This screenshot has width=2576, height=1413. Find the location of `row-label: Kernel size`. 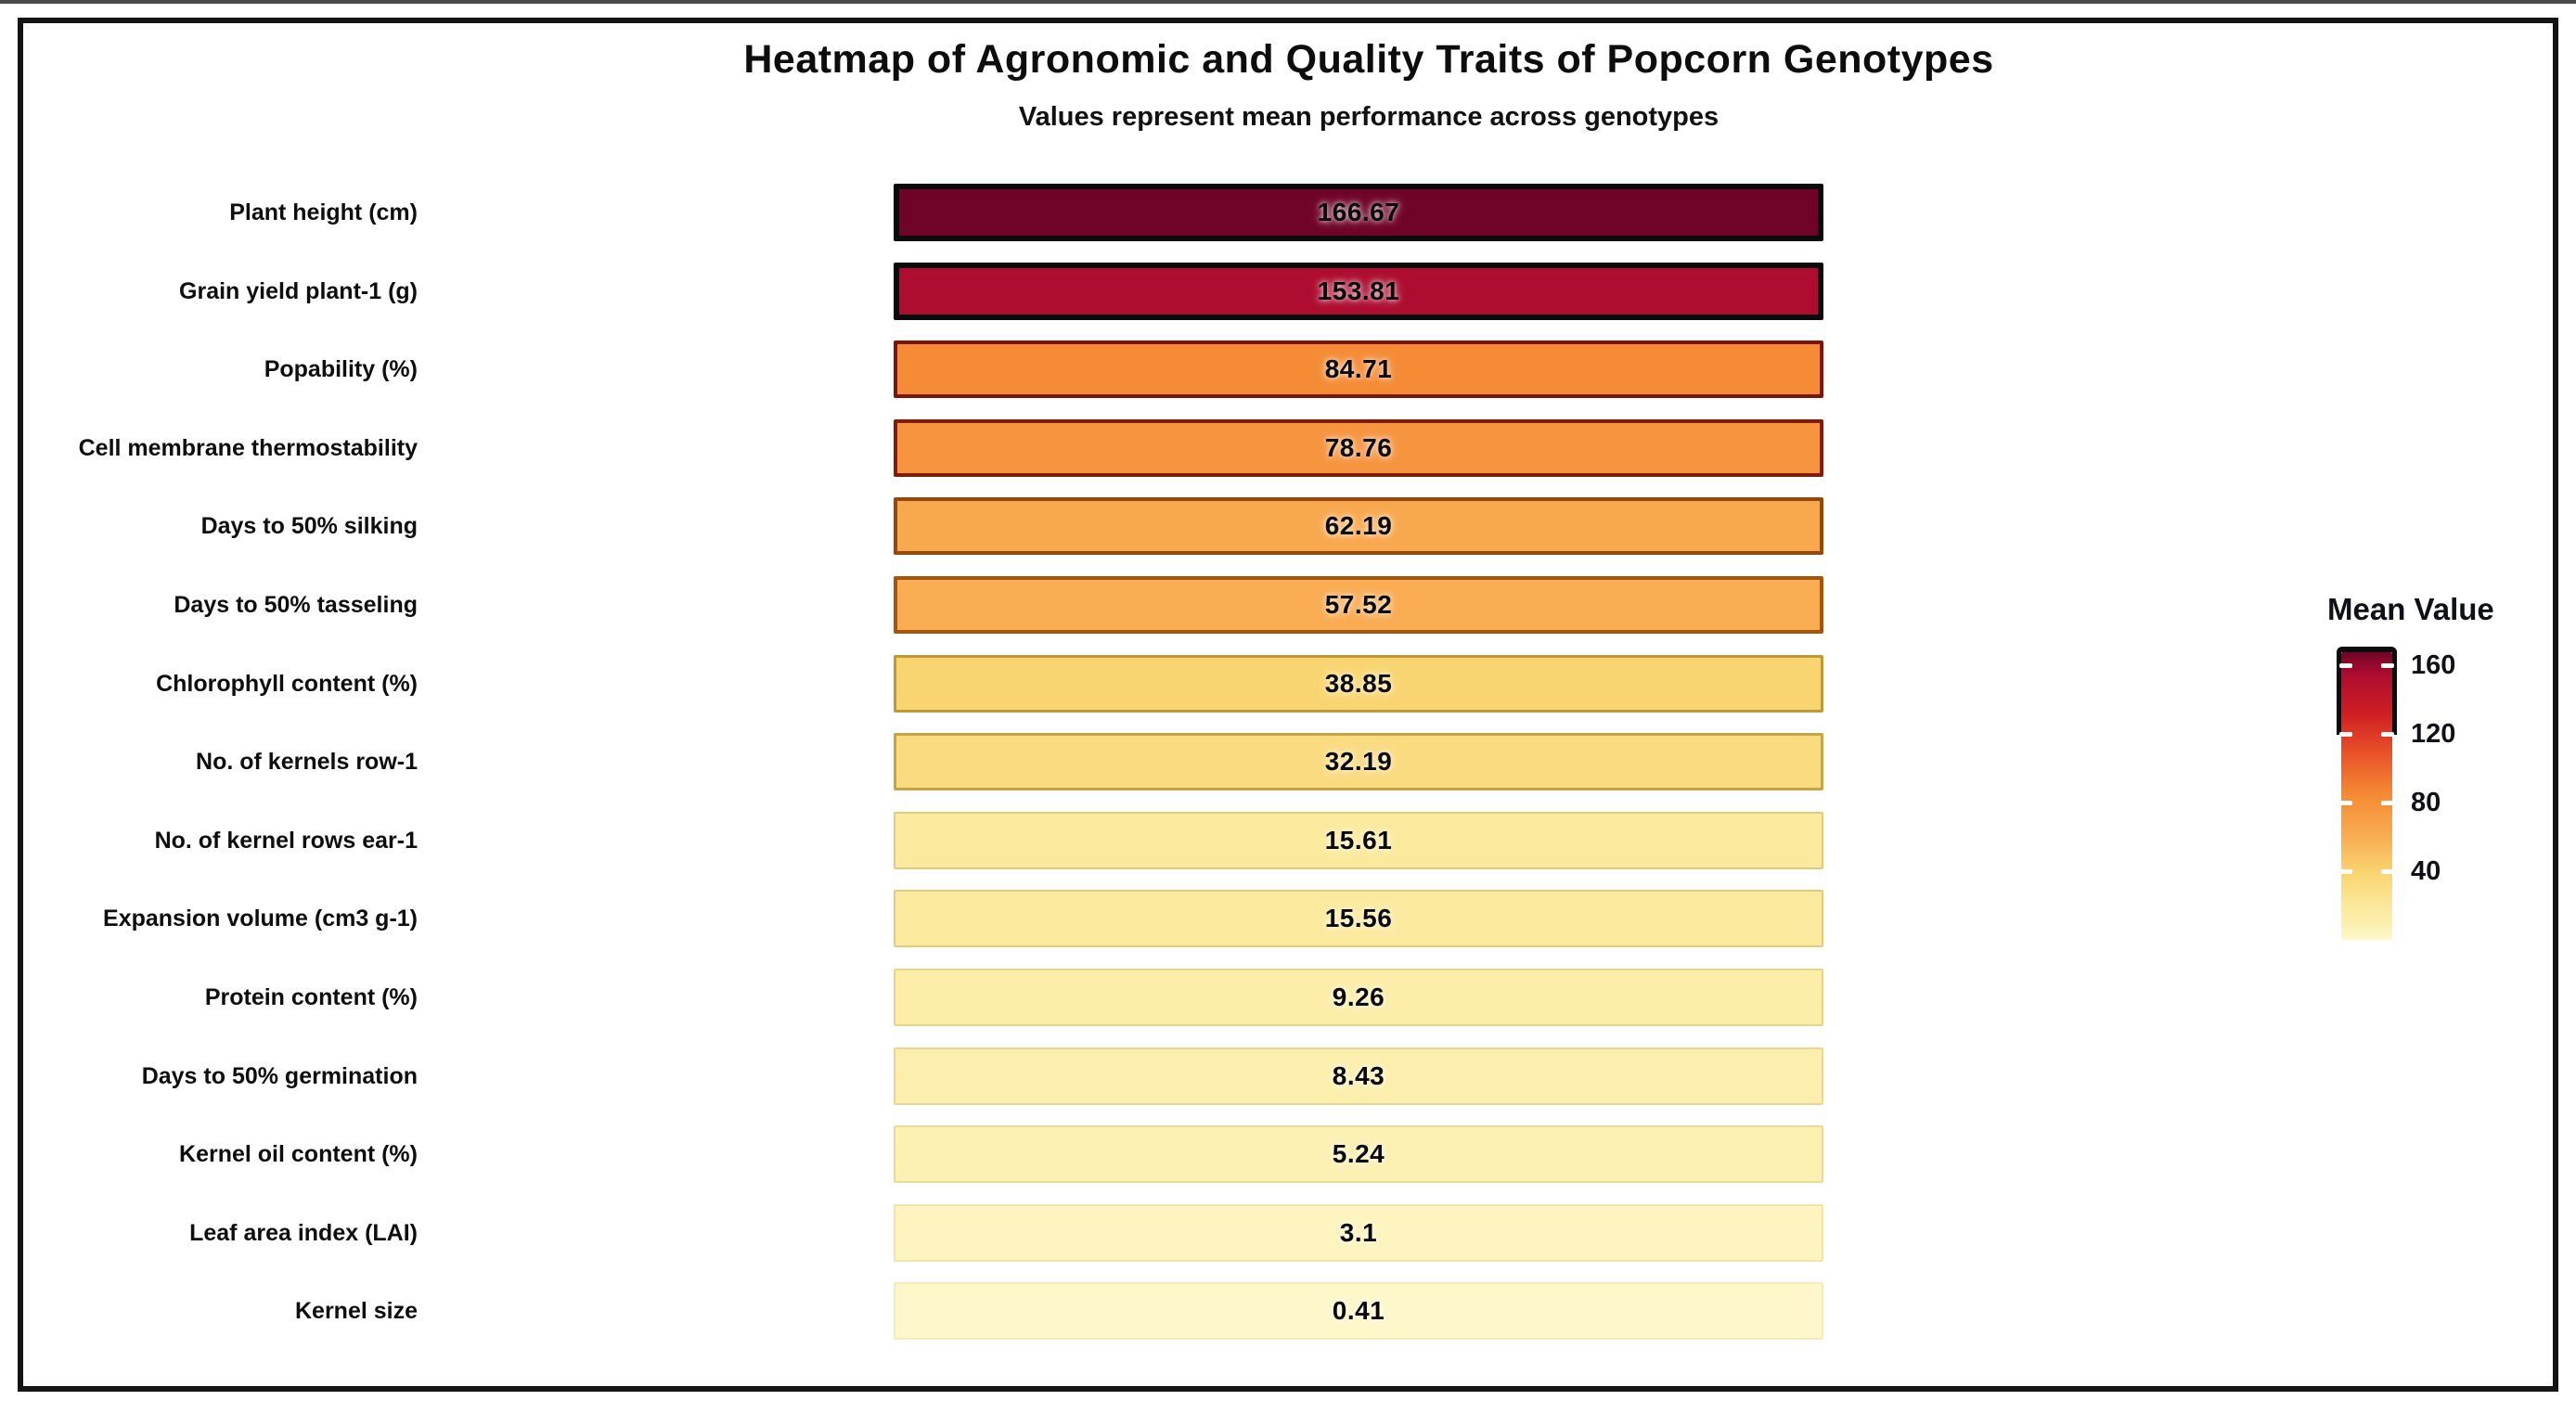

row-label: Kernel size is located at coordinates (356, 1311).